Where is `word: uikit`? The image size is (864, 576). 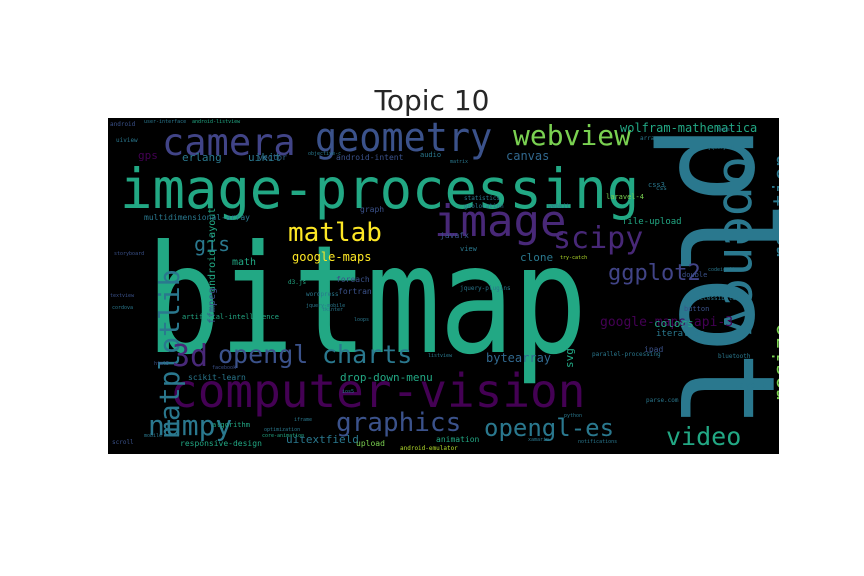
word: uikit is located at coordinates (265, 157).